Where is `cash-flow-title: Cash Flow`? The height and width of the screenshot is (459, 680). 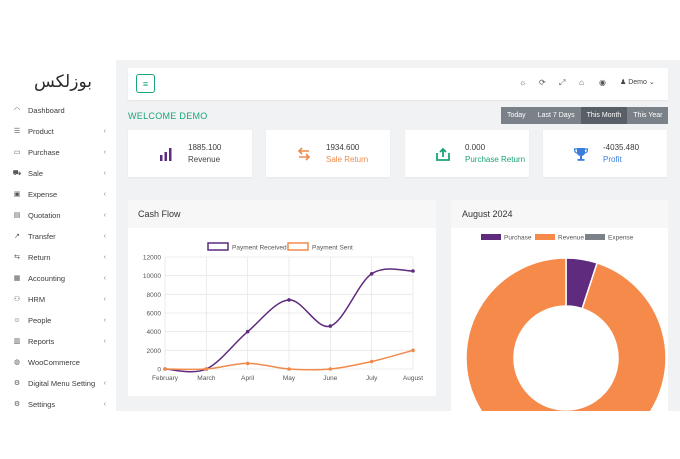
cash-flow-title: Cash Flow is located at coordinates (159, 214).